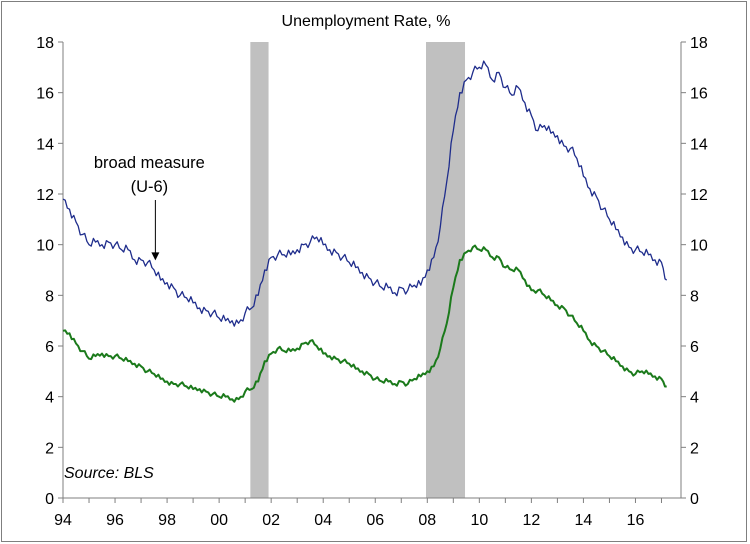 Image resolution: width=750 pixels, height=544 pixels. Describe the element at coordinates (49, 296) in the screenshot. I see `y-tick-label-left: 8` at that location.